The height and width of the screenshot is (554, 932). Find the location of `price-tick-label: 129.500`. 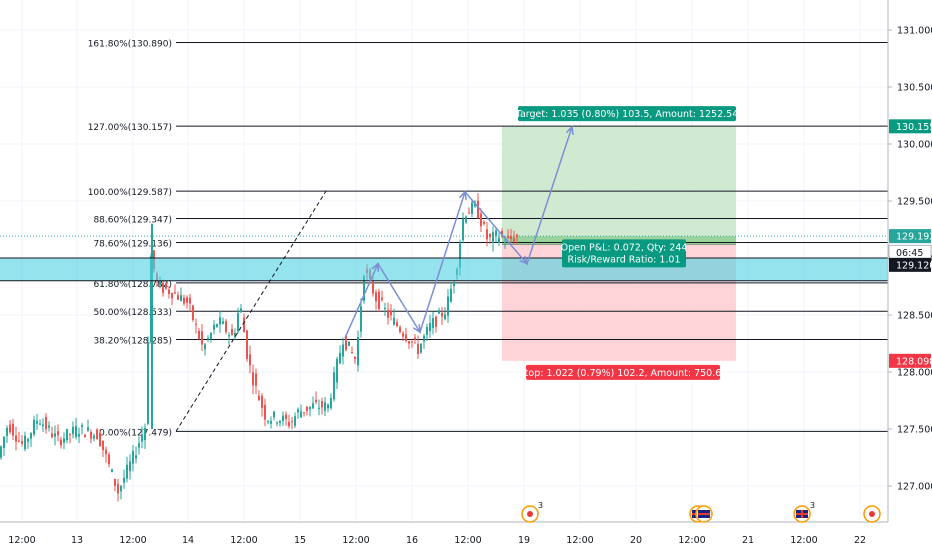

price-tick-label: 129.500 is located at coordinates (914, 202).